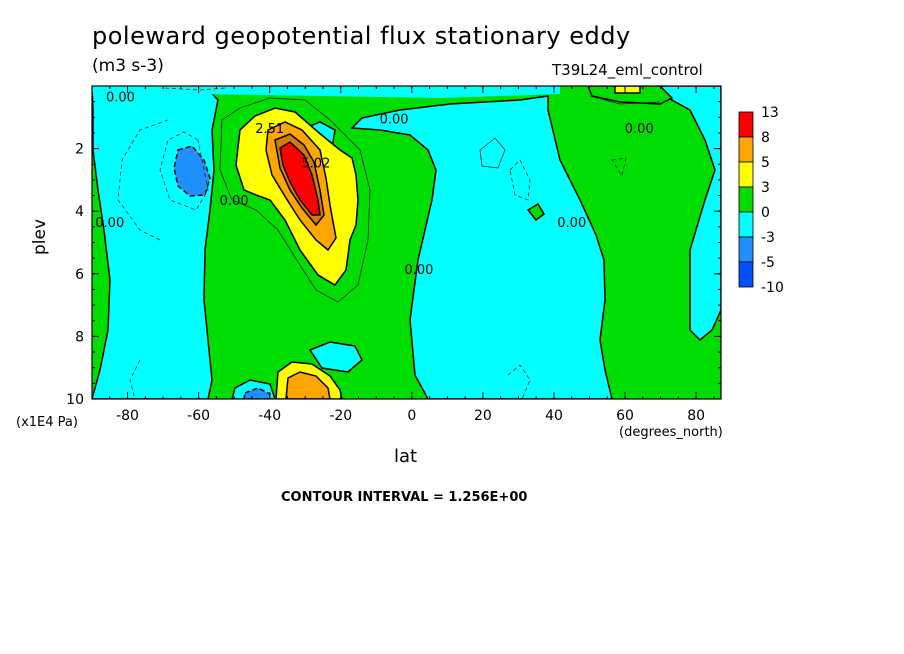  I want to click on x-tick-label: -60, so click(198, 416).